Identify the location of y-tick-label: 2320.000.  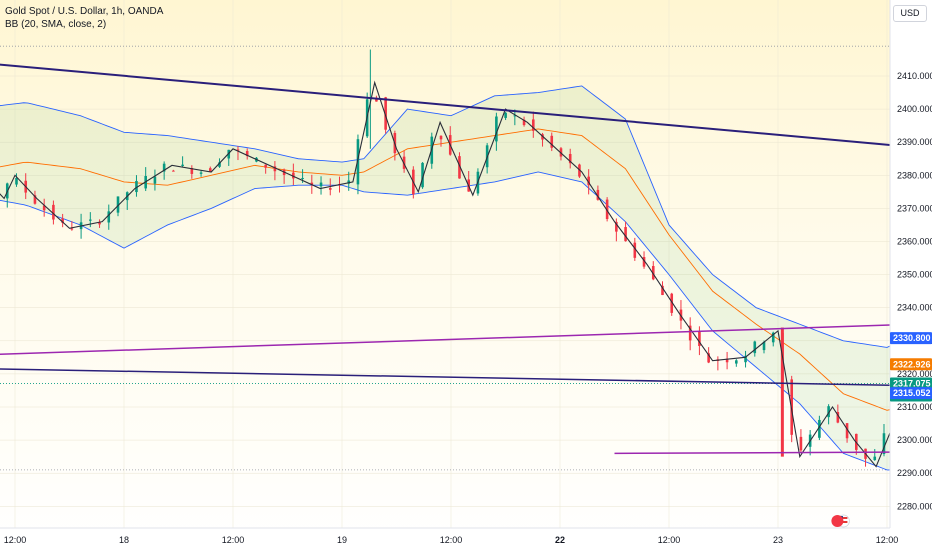
(914, 374).